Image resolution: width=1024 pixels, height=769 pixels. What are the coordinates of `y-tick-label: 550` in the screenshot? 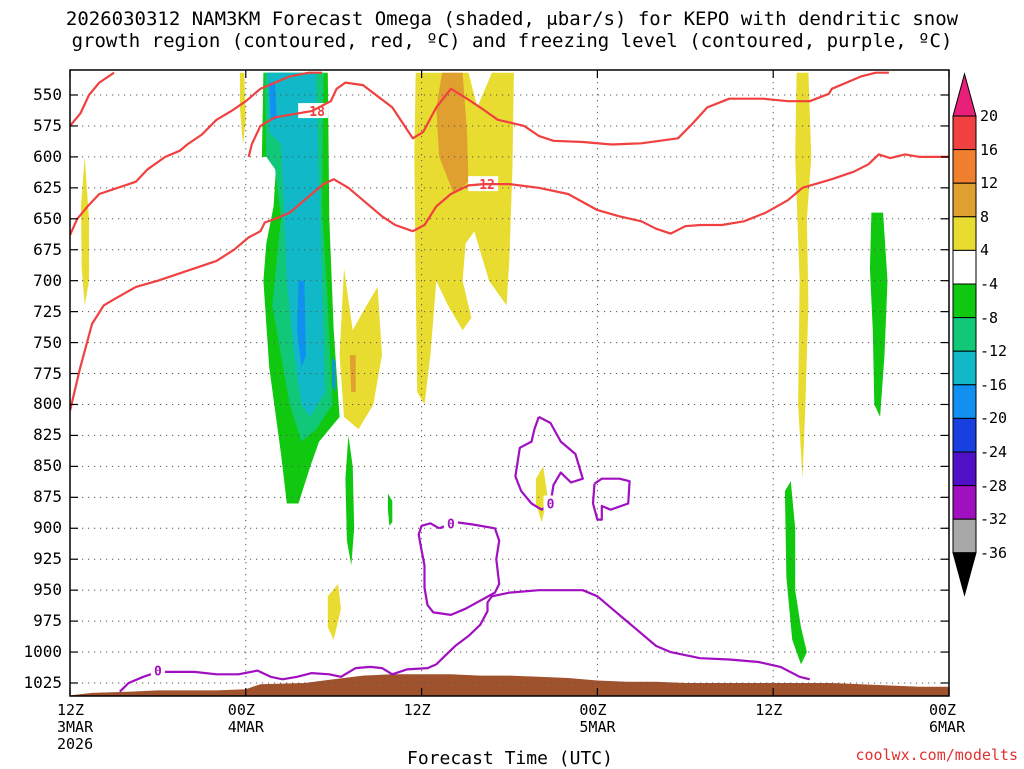 It's located at (47, 94).